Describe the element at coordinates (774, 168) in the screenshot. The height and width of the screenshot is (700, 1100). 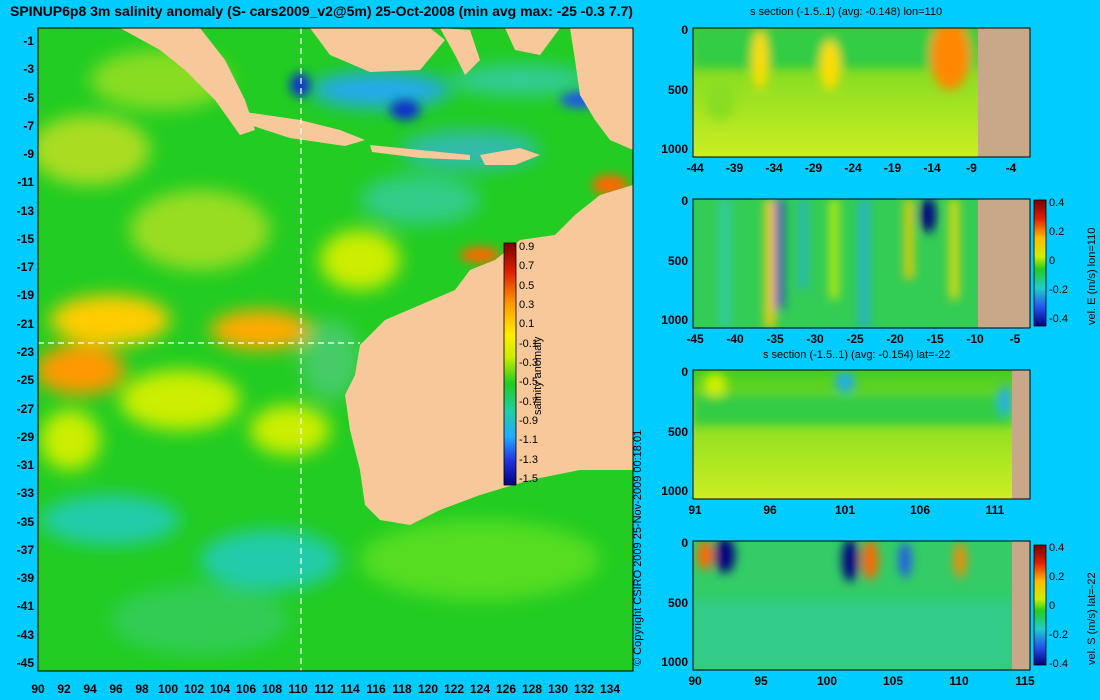
I see `panel-x-tick-label: -34` at that location.